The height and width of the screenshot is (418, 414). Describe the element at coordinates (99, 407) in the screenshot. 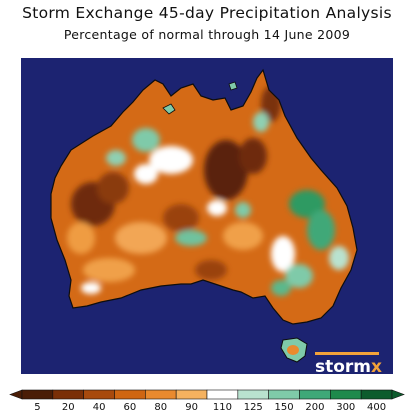

I see `legend-tick-label: 40` at that location.